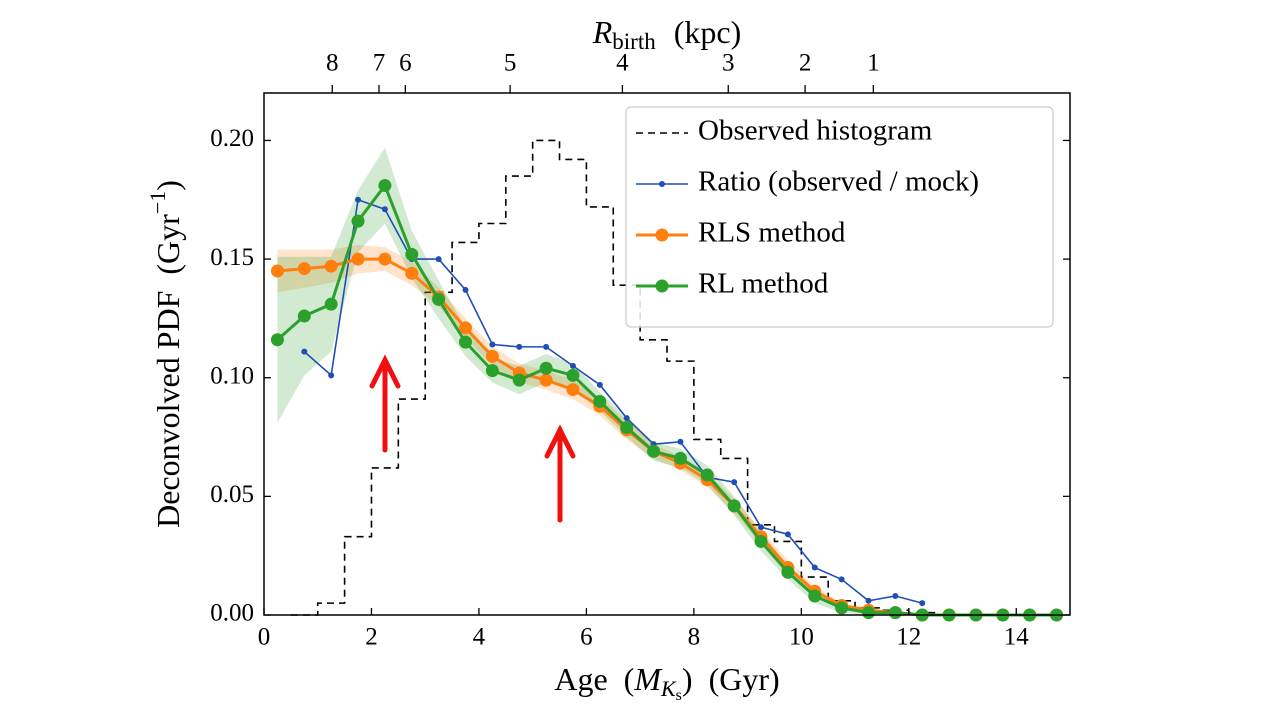 The height and width of the screenshot is (720, 1275). Describe the element at coordinates (586, 637) in the screenshot. I see `x-tick-label: 6` at that location.